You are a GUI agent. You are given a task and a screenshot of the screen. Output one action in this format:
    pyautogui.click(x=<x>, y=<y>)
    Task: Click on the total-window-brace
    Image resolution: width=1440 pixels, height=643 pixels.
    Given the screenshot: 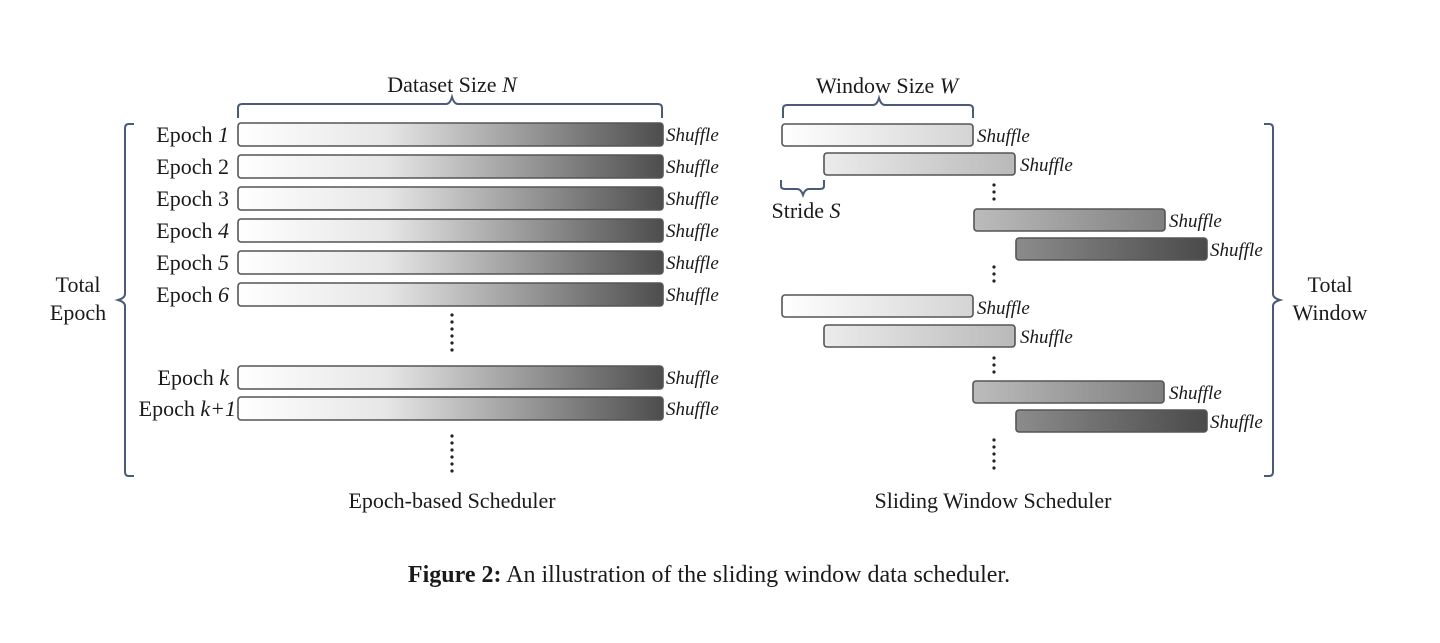 What is the action you would take?
    pyautogui.click(x=1274, y=300)
    